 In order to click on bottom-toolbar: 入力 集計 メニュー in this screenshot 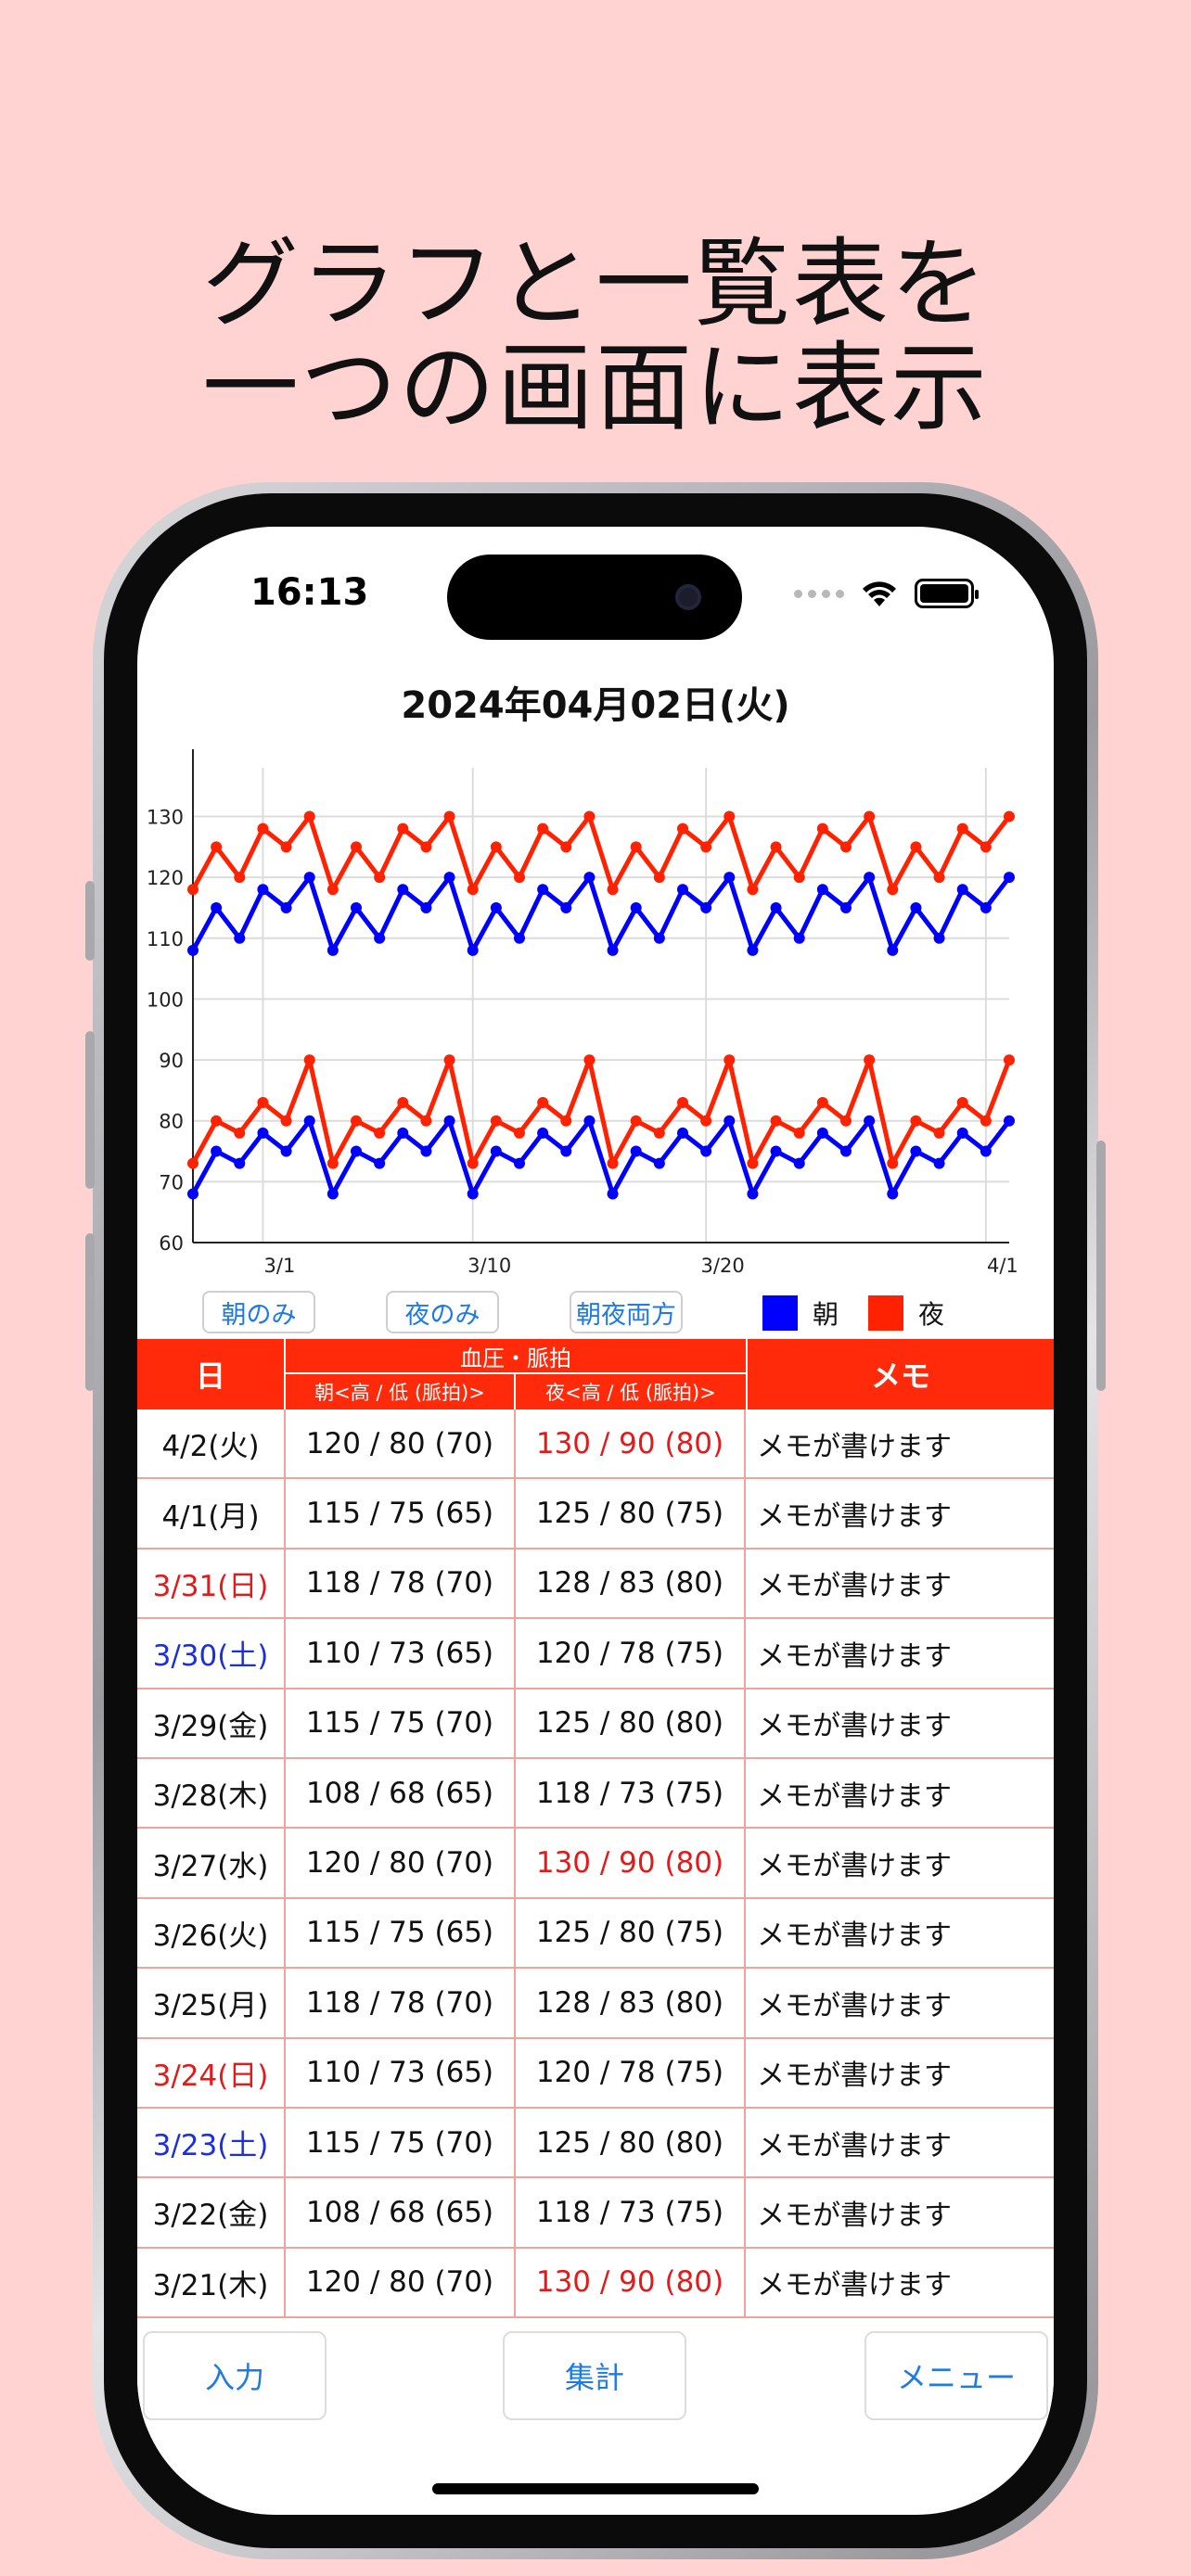, I will do `click(595, 2377)`.